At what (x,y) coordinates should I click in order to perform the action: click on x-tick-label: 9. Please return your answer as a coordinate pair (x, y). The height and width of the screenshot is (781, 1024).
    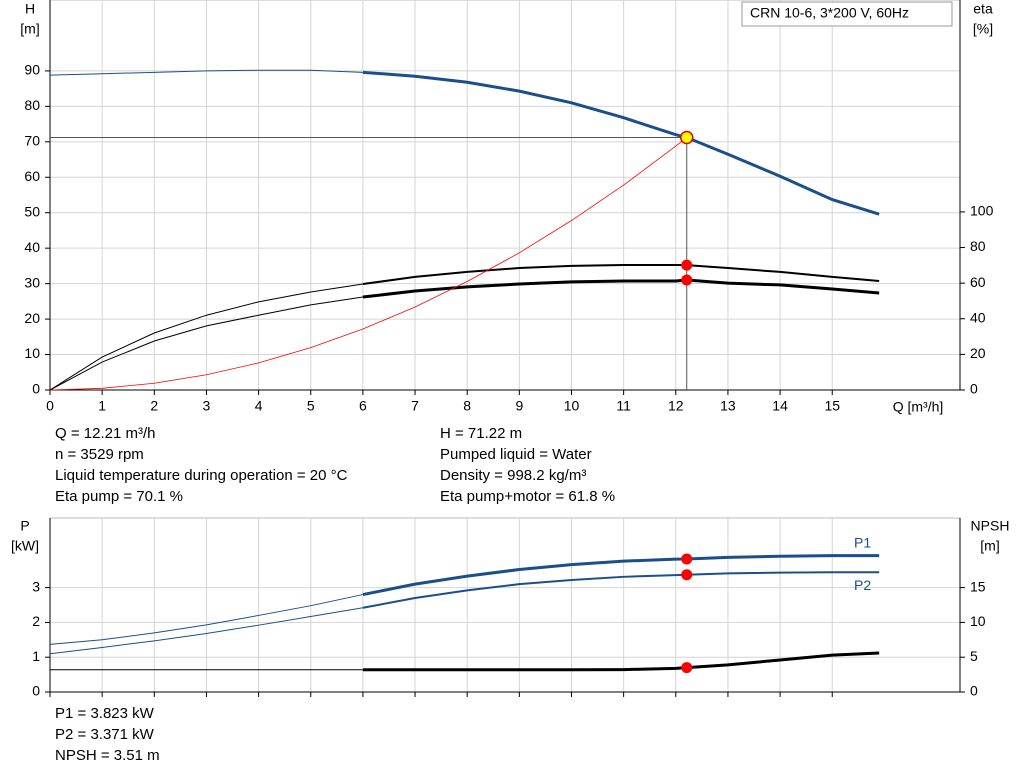
    Looking at the image, I should click on (519, 406).